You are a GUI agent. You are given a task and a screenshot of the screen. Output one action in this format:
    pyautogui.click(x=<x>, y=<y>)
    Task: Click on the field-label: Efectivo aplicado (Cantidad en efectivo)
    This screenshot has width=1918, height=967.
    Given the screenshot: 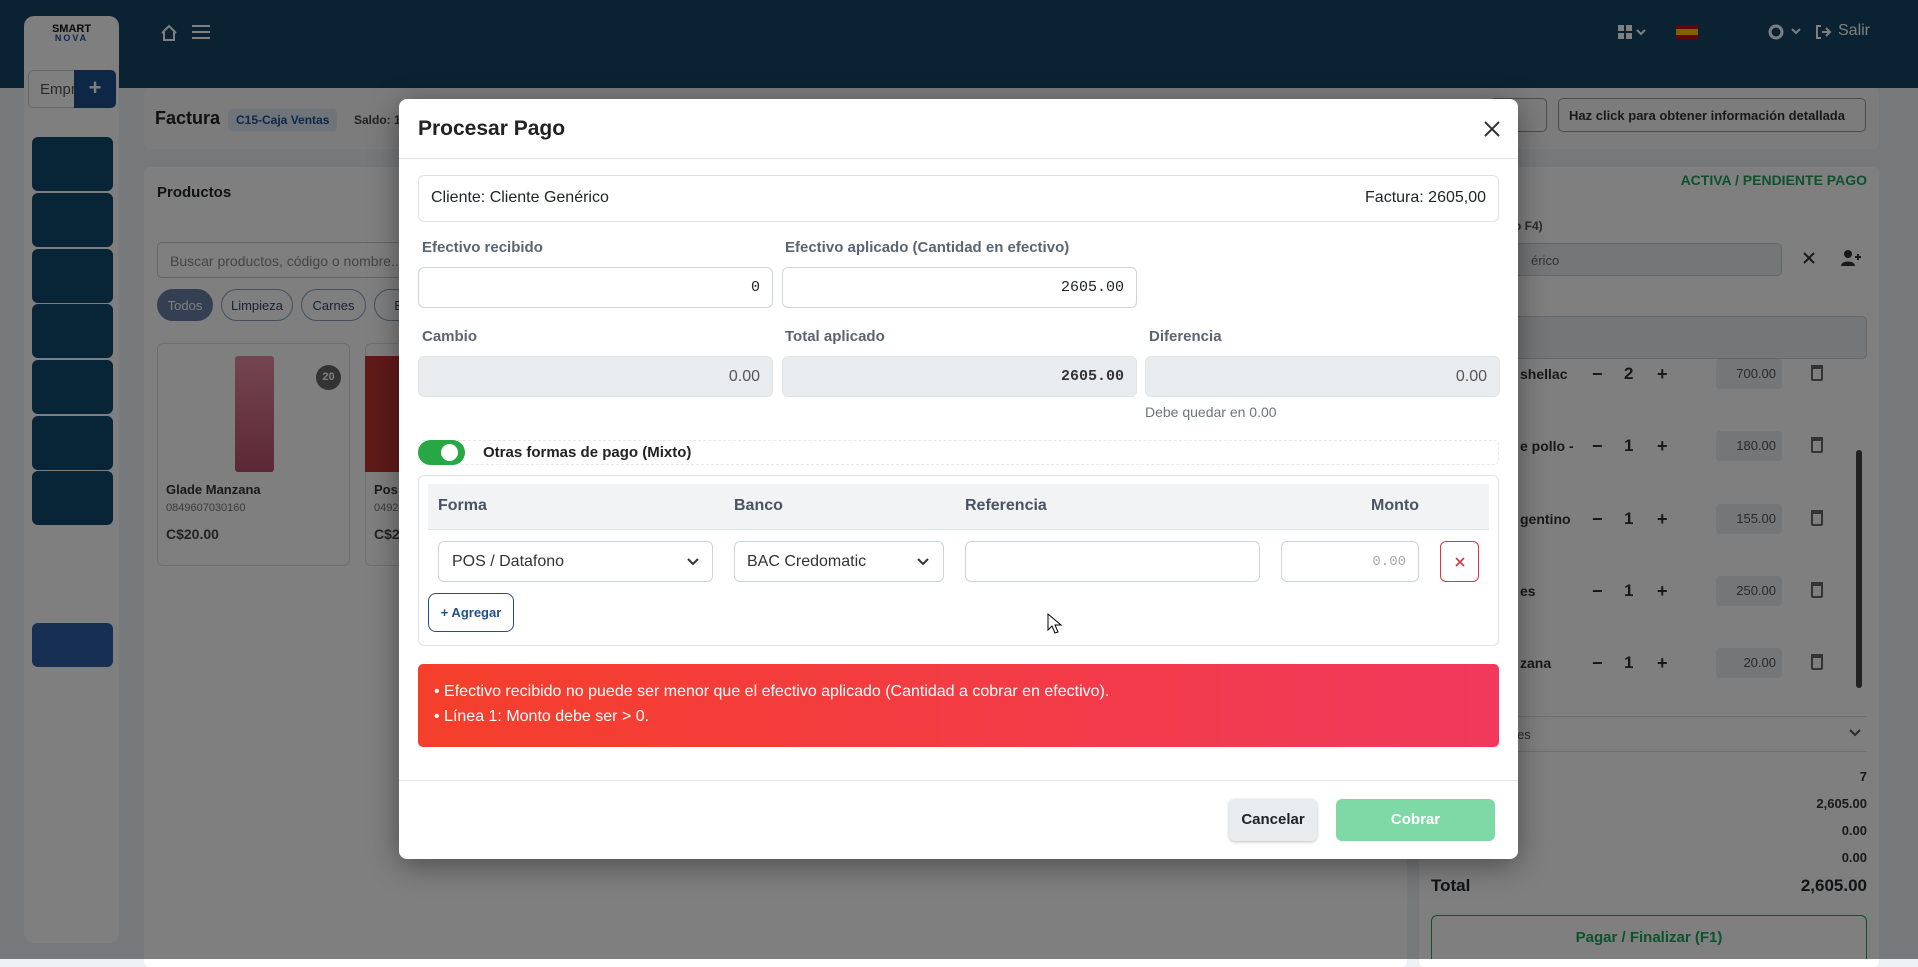 What is the action you would take?
    pyautogui.click(x=927, y=247)
    